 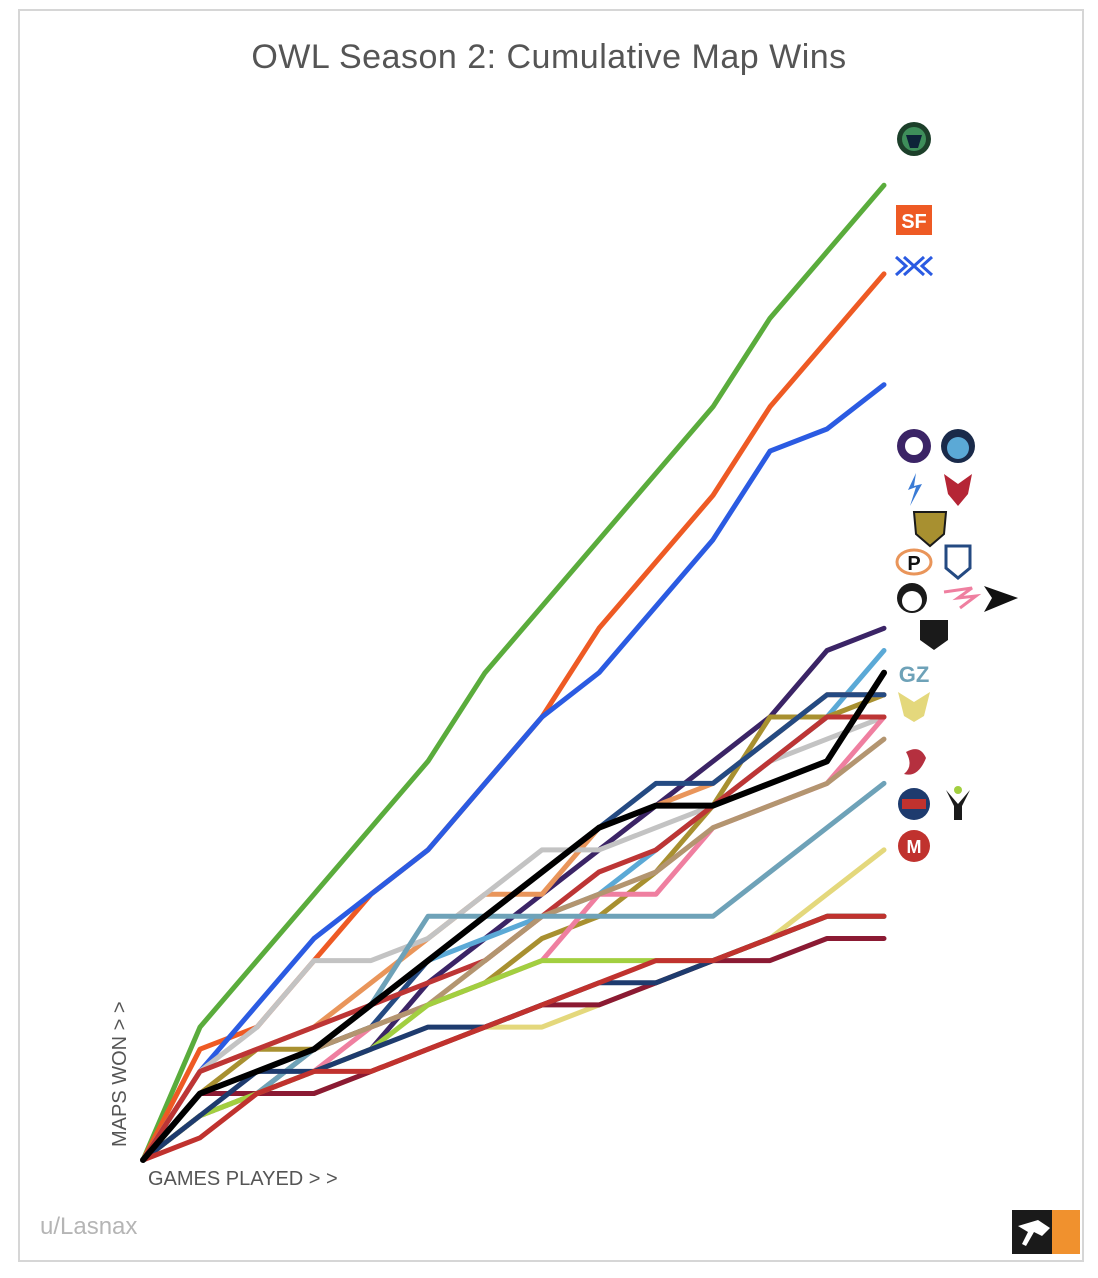 I want to click on philadelphia-fusion-logo: P, so click(x=914, y=562).